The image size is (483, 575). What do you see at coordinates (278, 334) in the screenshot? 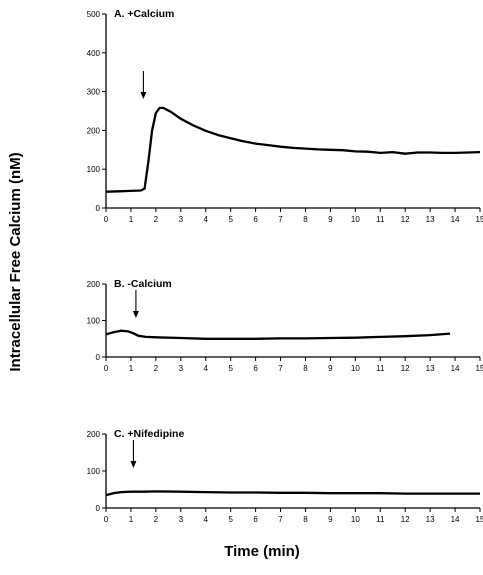
I see `panel-b-series-line` at bounding box center [278, 334].